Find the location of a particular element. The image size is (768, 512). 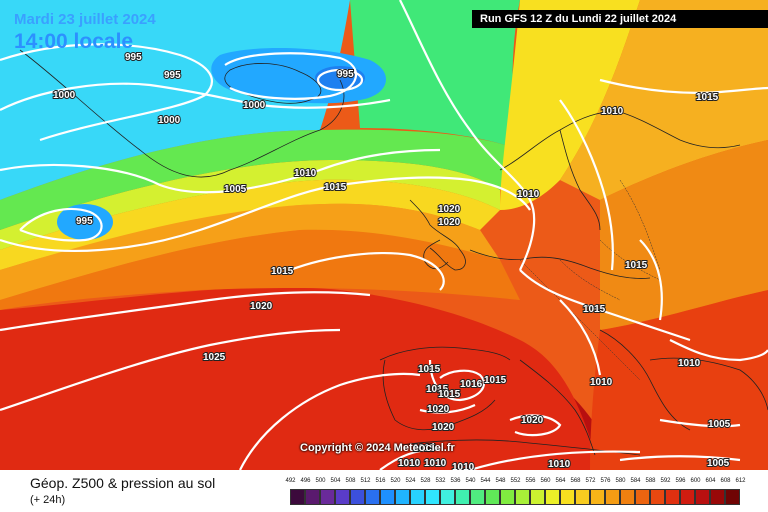

zone-green is located at coordinates (260, 179).